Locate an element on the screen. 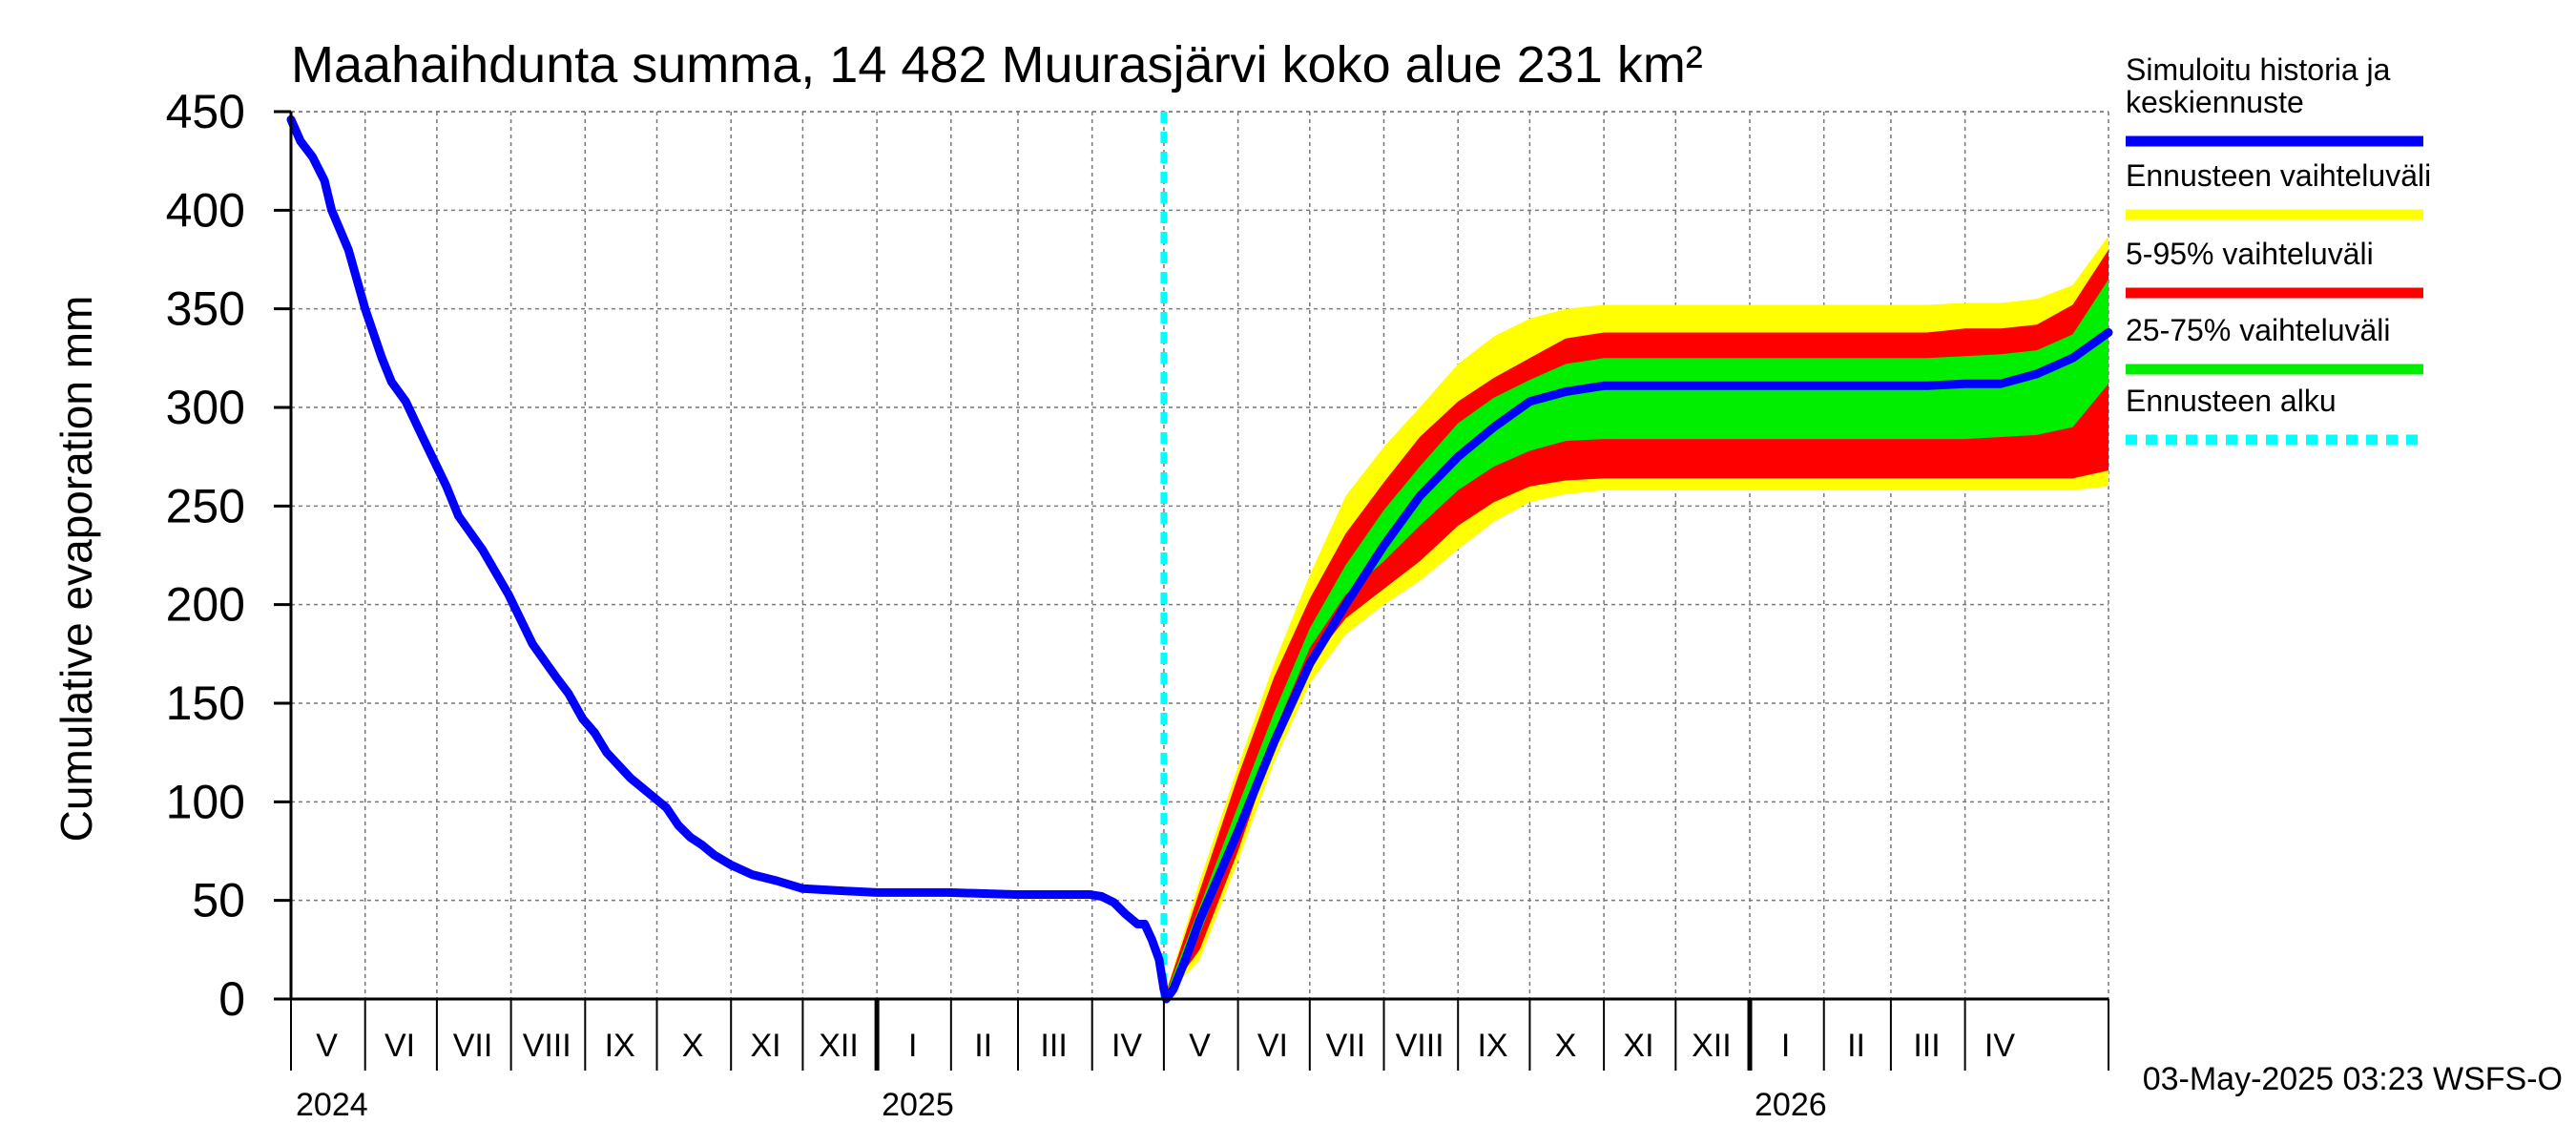  month-label-10: III is located at coordinates (1053, 1046).